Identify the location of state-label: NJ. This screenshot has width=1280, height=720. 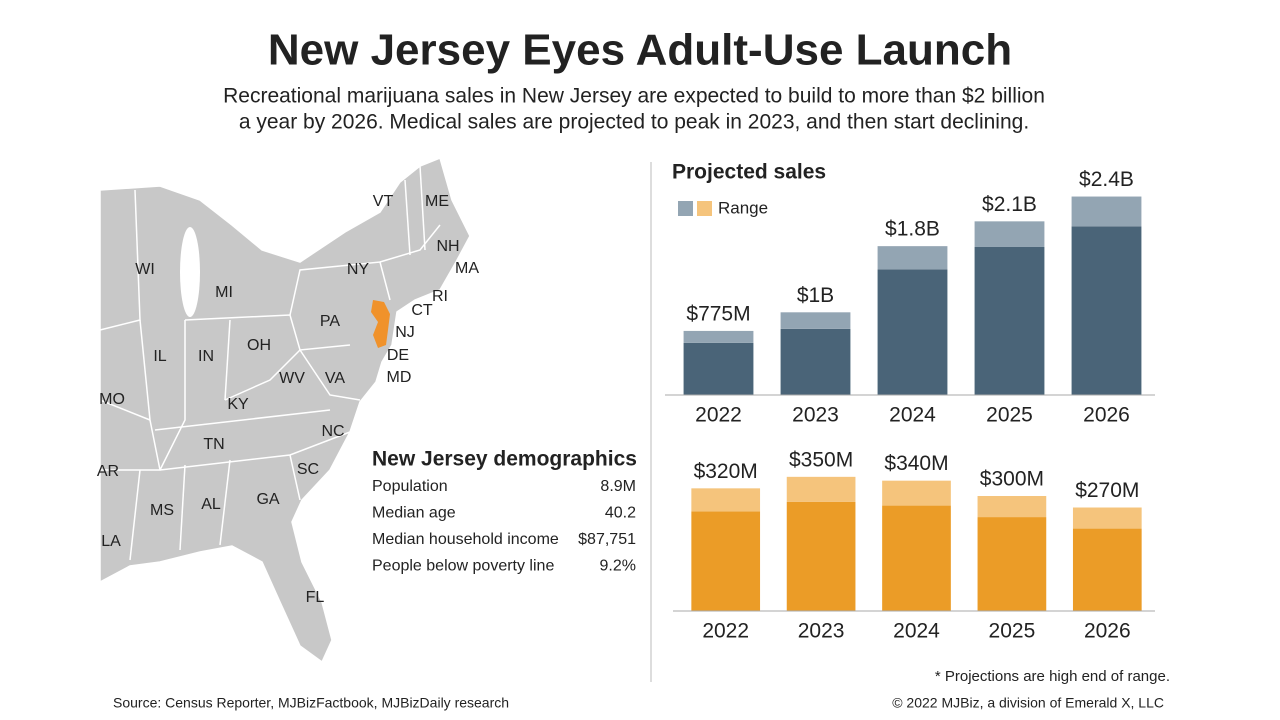
(405, 332).